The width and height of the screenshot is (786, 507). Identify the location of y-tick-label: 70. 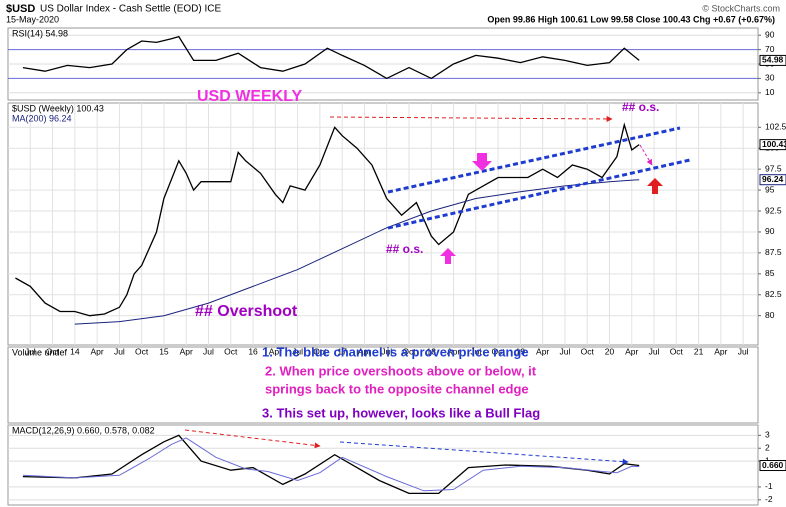
(770, 49).